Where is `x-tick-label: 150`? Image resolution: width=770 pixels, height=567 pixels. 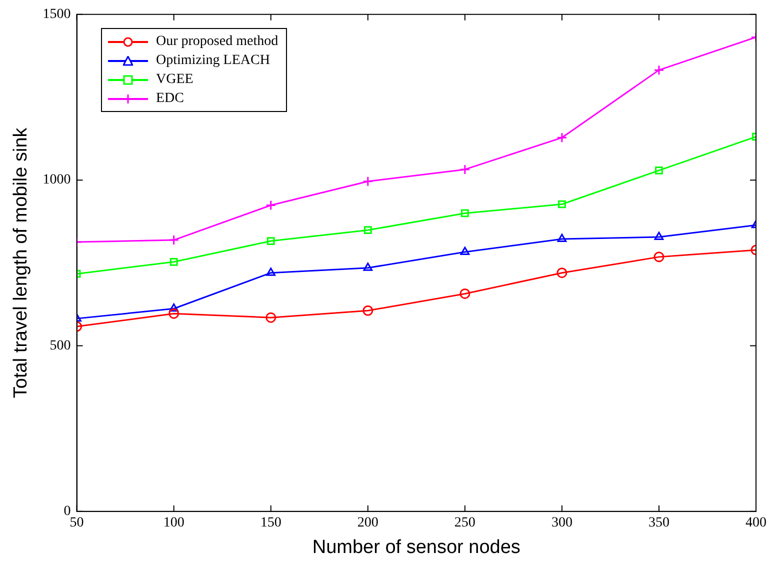
x-tick-label: 150 is located at coordinates (271, 522).